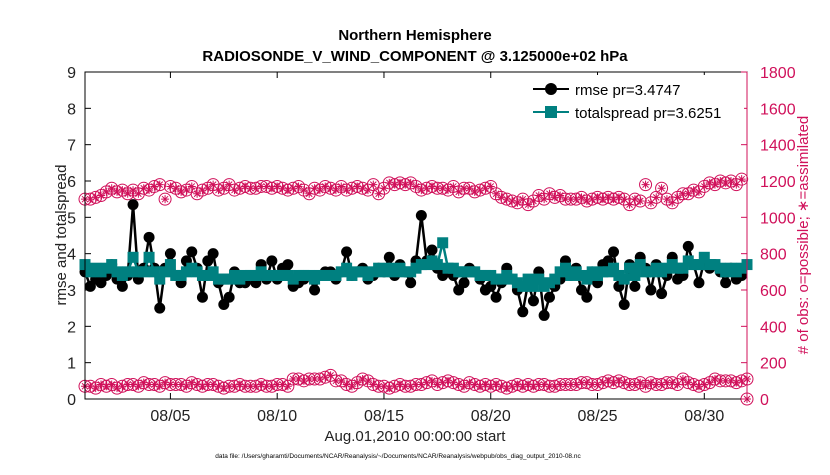 The width and height of the screenshot is (830, 475). I want to click on y-axis-label: rmse and totalspread, so click(61, 235).